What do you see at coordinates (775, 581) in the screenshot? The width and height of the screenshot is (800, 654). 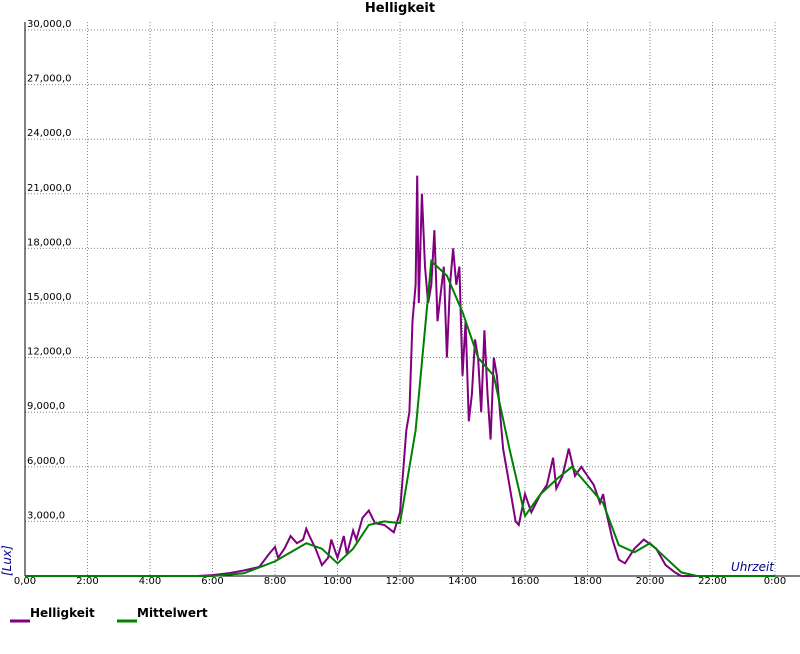 I see `x-tick-label: 0:00` at bounding box center [775, 581].